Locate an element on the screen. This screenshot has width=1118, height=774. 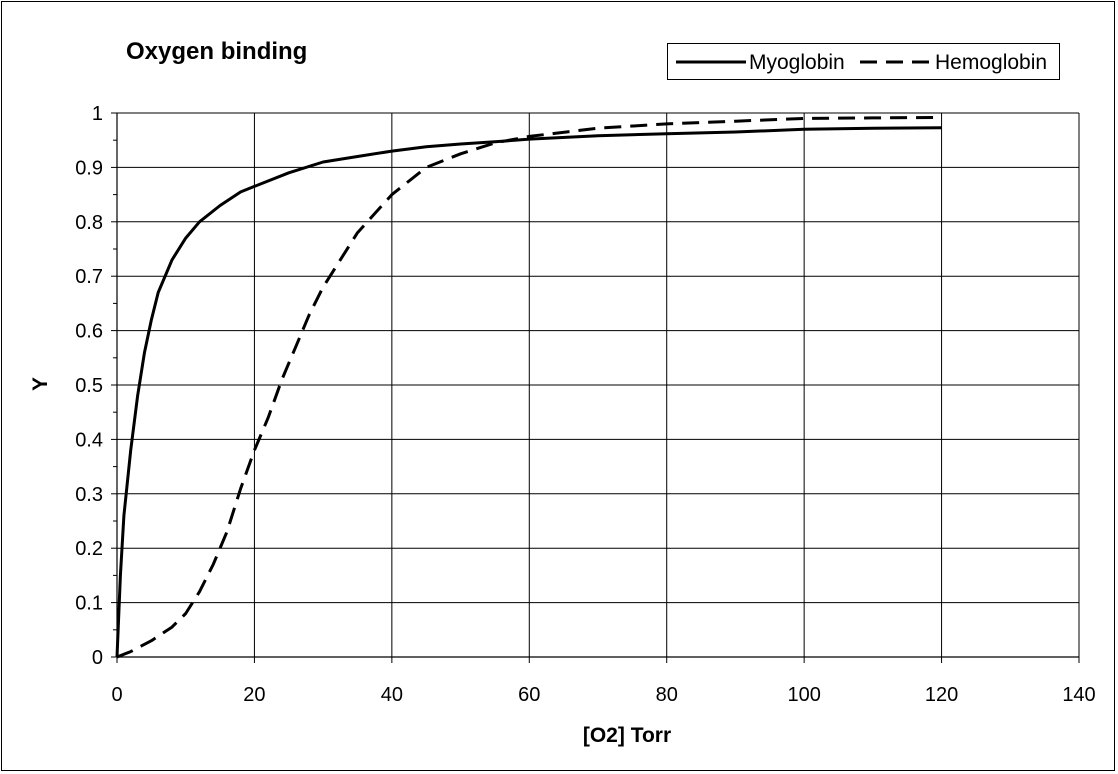
y-tick-label: 0.5 is located at coordinates (89, 386).